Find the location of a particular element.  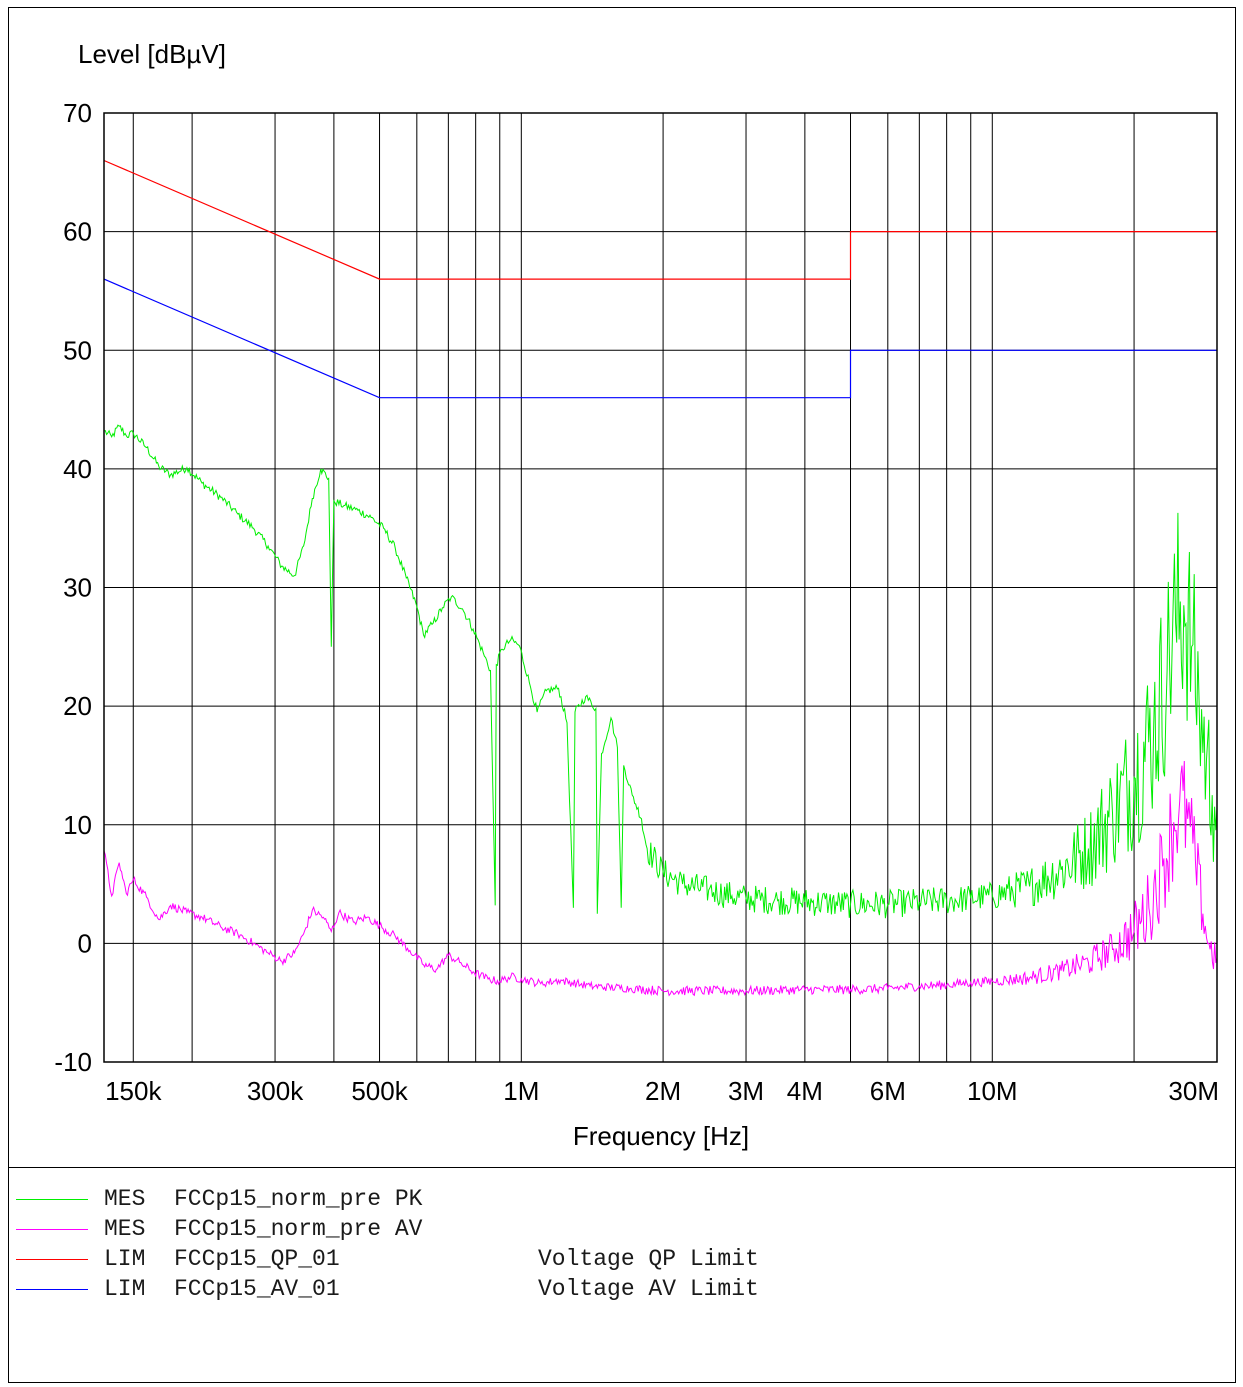

legend-trace-name: FCCp15_QP_01 is located at coordinates (257, 1259).